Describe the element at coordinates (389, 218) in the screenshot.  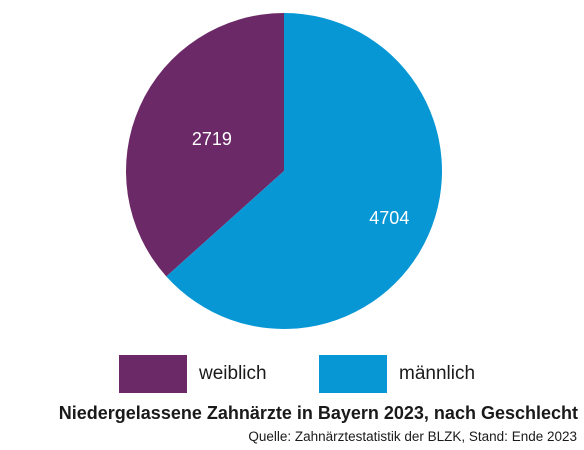
I see `pie-value-label-mnnlich: 4704` at that location.